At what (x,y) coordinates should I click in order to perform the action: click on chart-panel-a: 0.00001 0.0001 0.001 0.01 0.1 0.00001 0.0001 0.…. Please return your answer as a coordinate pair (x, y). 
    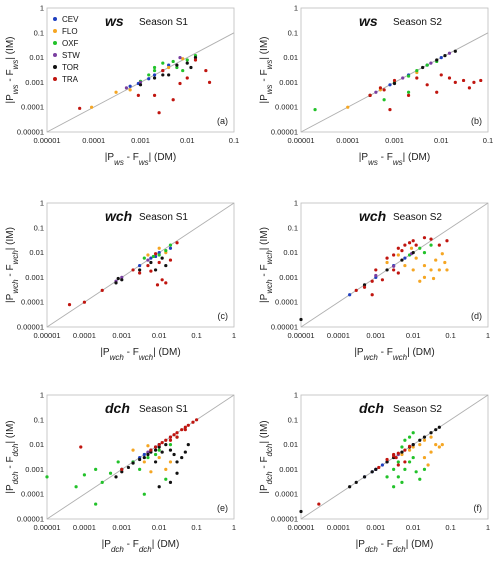
    Looking at the image, I should click on (122, 85).